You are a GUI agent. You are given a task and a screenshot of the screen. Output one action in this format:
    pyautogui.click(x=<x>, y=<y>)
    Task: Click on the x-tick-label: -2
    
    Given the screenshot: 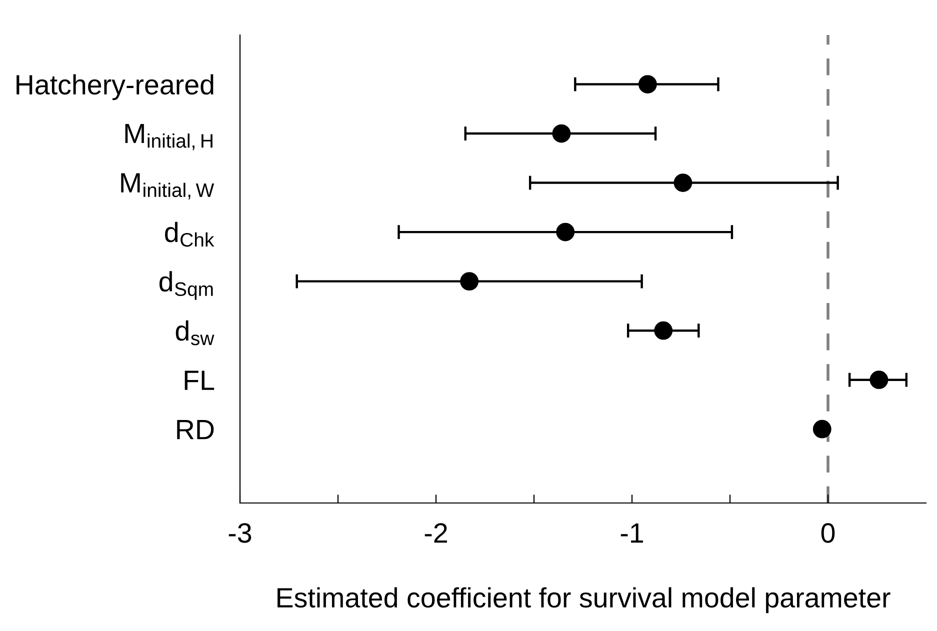 What is the action you would take?
    pyautogui.click(x=435, y=533)
    